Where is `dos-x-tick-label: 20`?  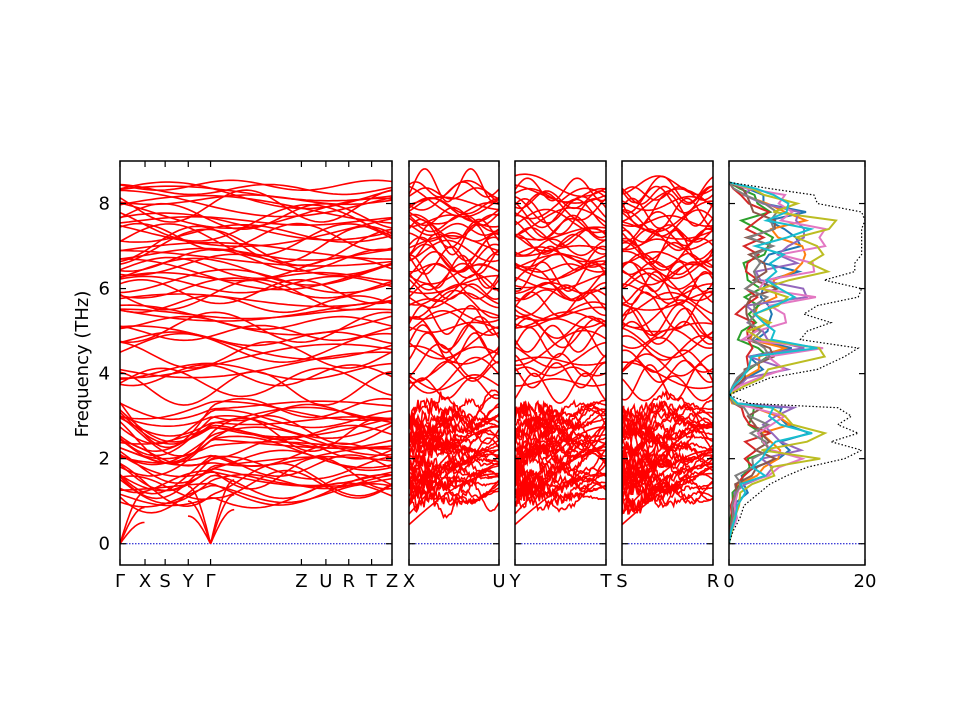
dos-x-tick-label: 20 is located at coordinates (865, 581).